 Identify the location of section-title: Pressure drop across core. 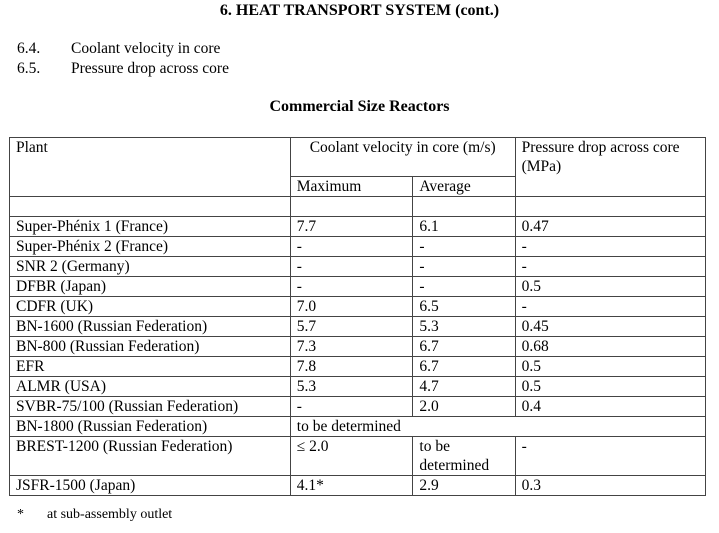
(150, 68).